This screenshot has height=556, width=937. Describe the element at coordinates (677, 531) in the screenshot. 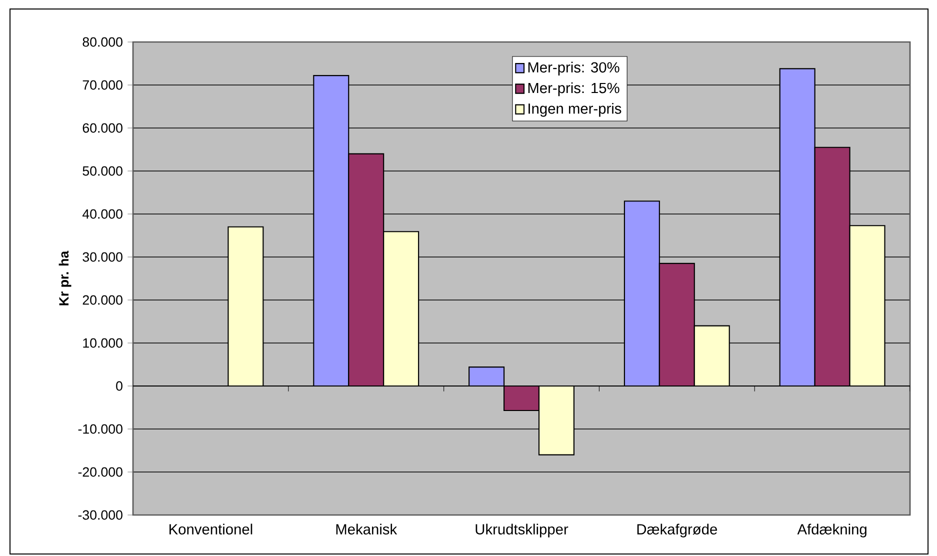

I see `x-tick-label: Dækafgrøde` at that location.